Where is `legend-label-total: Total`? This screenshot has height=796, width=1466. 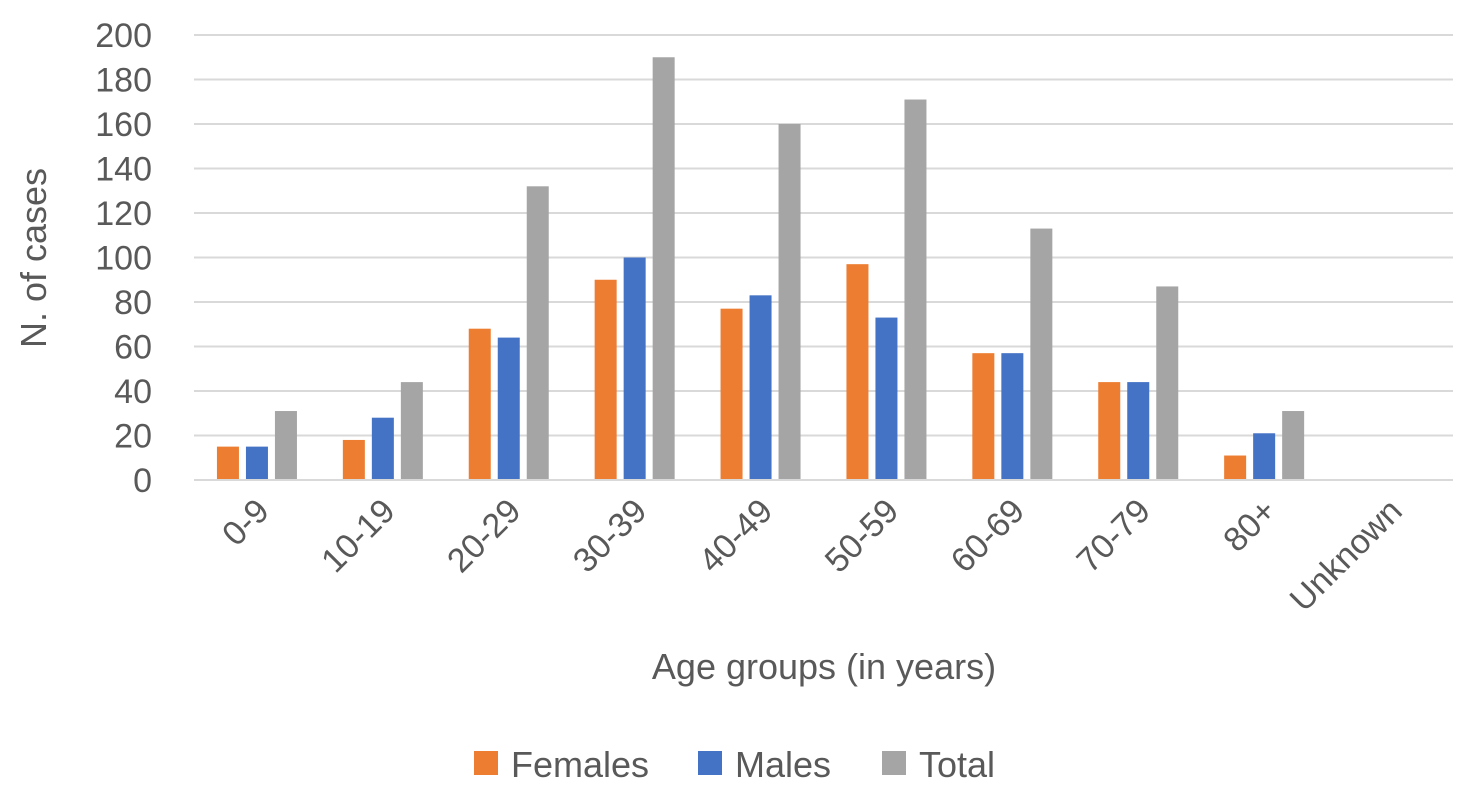
legend-label-total: Total is located at coordinates (957, 764).